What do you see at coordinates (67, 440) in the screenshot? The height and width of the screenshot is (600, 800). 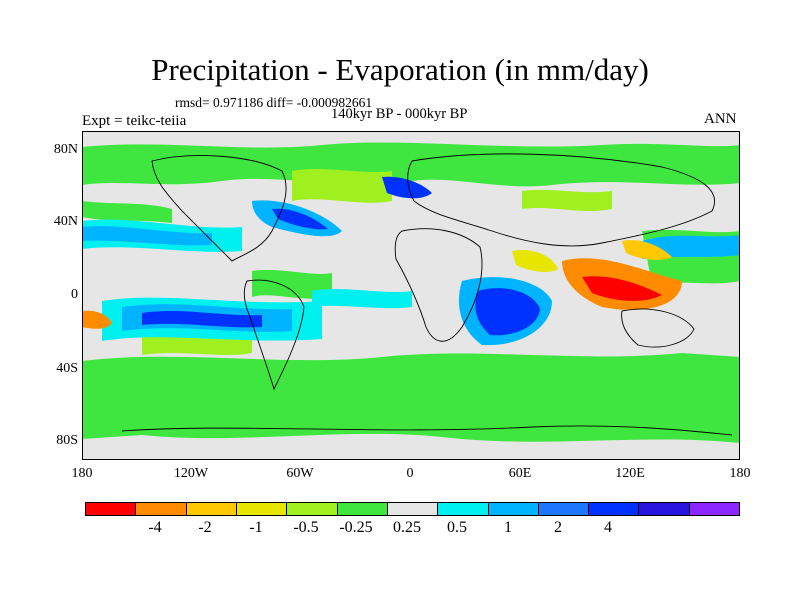 I see `y-tick-80S: 80S` at bounding box center [67, 440].